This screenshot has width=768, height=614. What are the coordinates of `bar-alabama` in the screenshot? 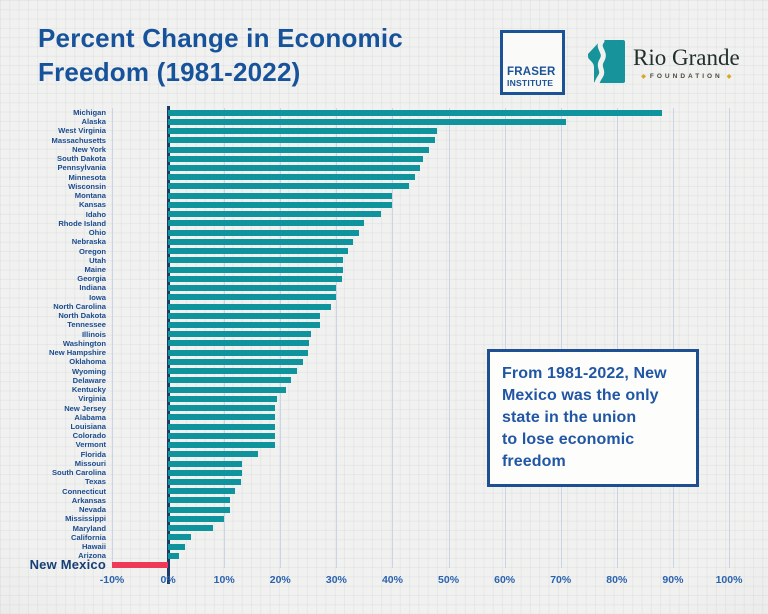 It's located at (221, 417).